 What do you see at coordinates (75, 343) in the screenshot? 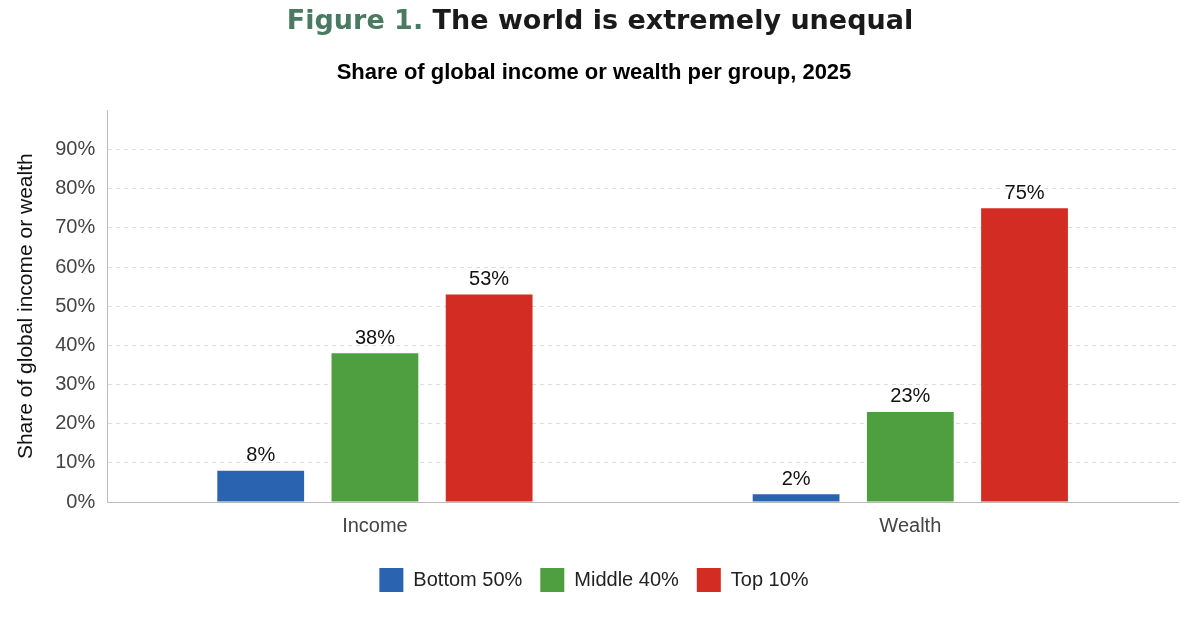
I see `y-tick-label: 40%` at bounding box center [75, 343].